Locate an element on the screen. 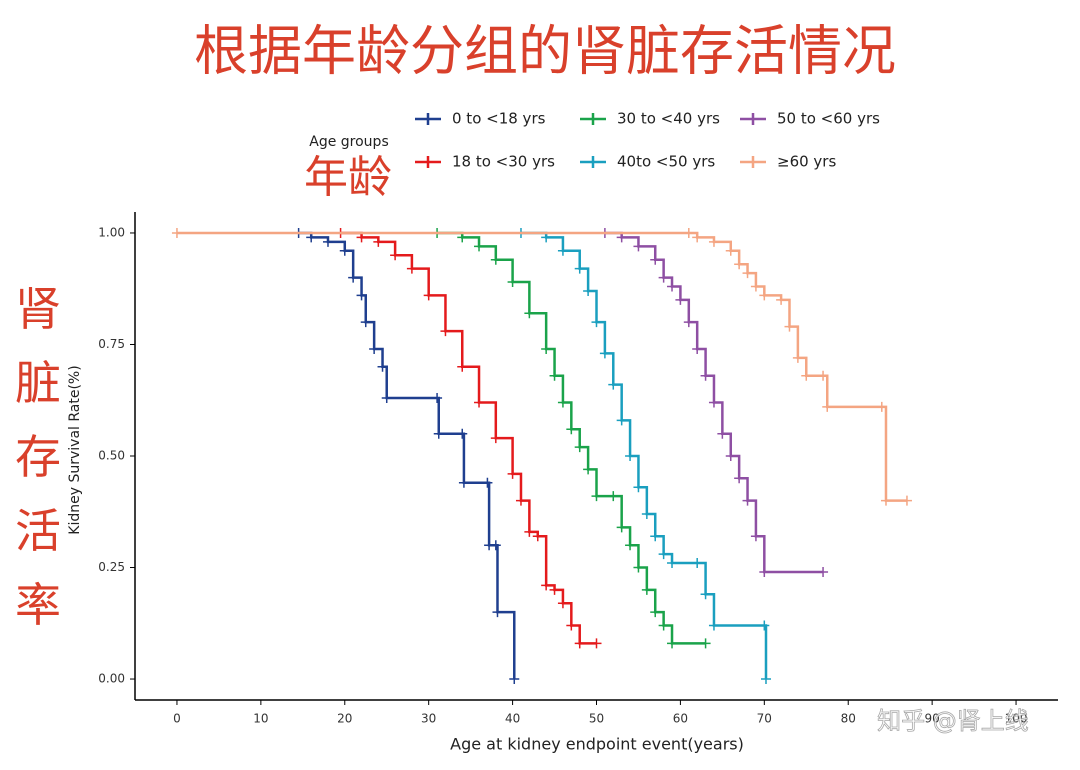 The width and height of the screenshot is (1080, 770). annotation: 年龄 is located at coordinates (348, 177).